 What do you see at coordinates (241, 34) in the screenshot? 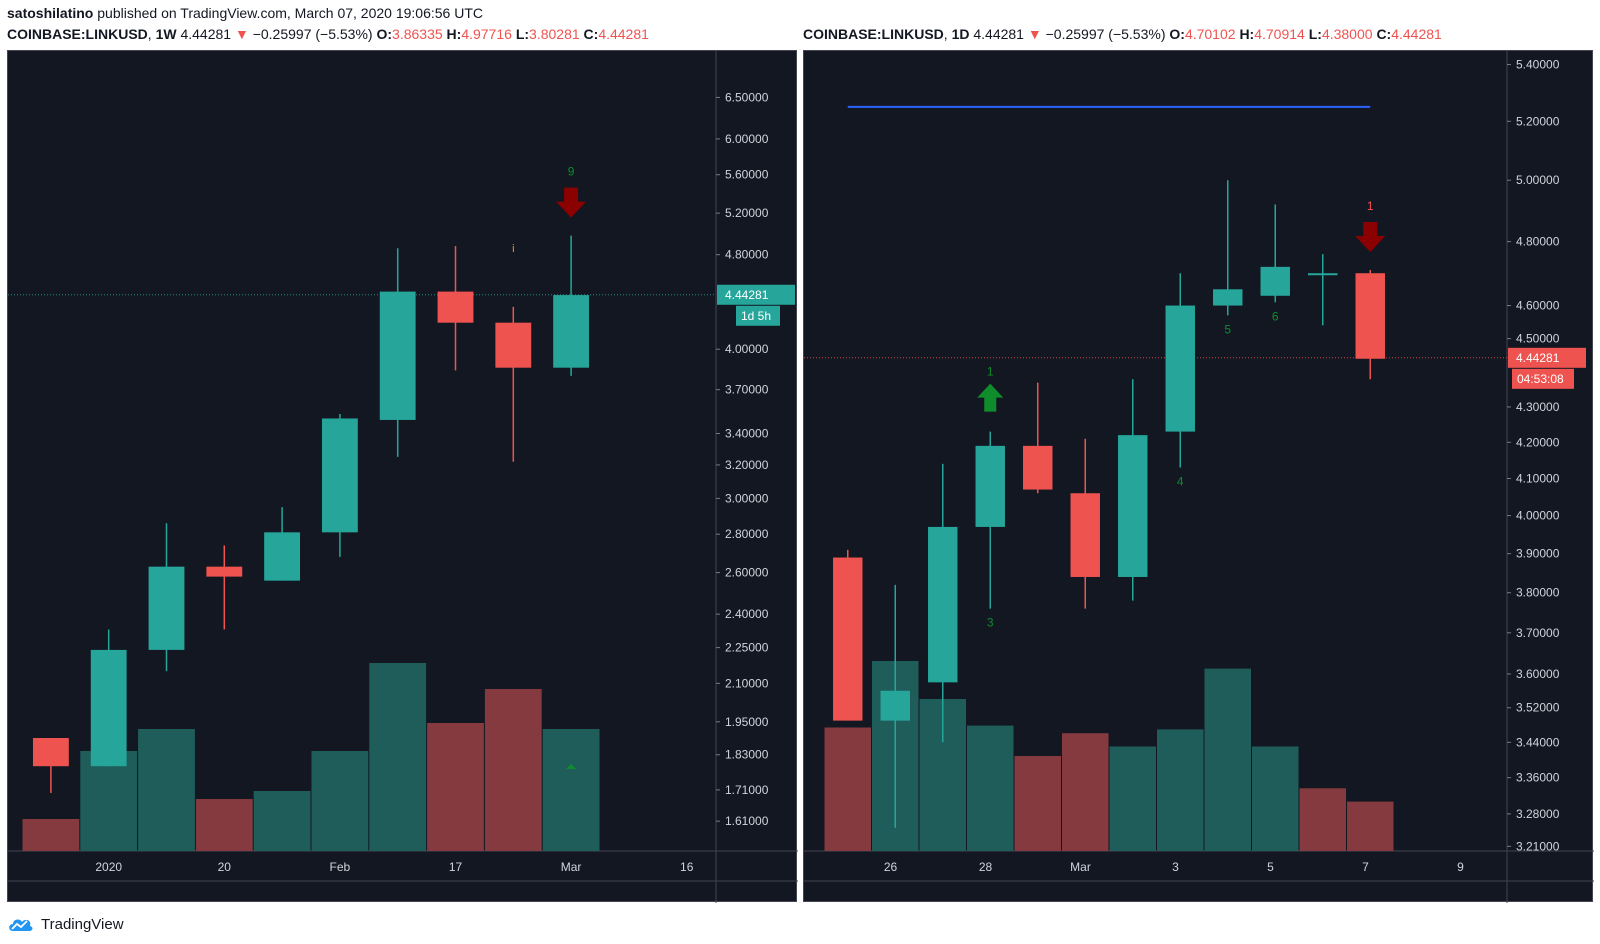
I see `left-down-arrow-icon: ▼` at bounding box center [241, 34].